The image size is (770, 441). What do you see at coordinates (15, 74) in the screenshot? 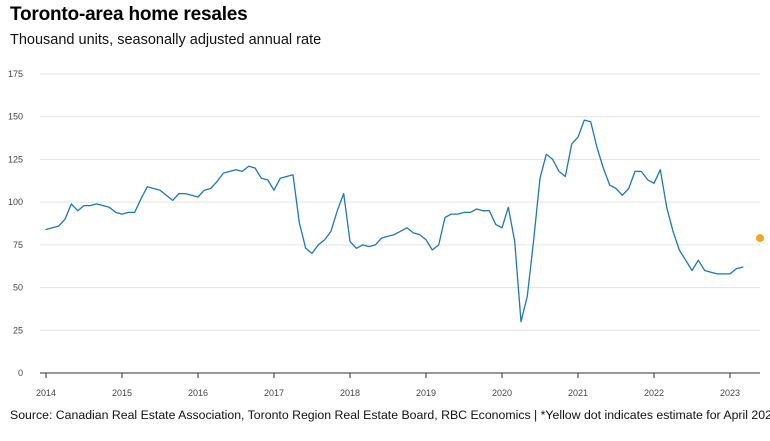
I see `y-tick-label: 175` at bounding box center [15, 74].